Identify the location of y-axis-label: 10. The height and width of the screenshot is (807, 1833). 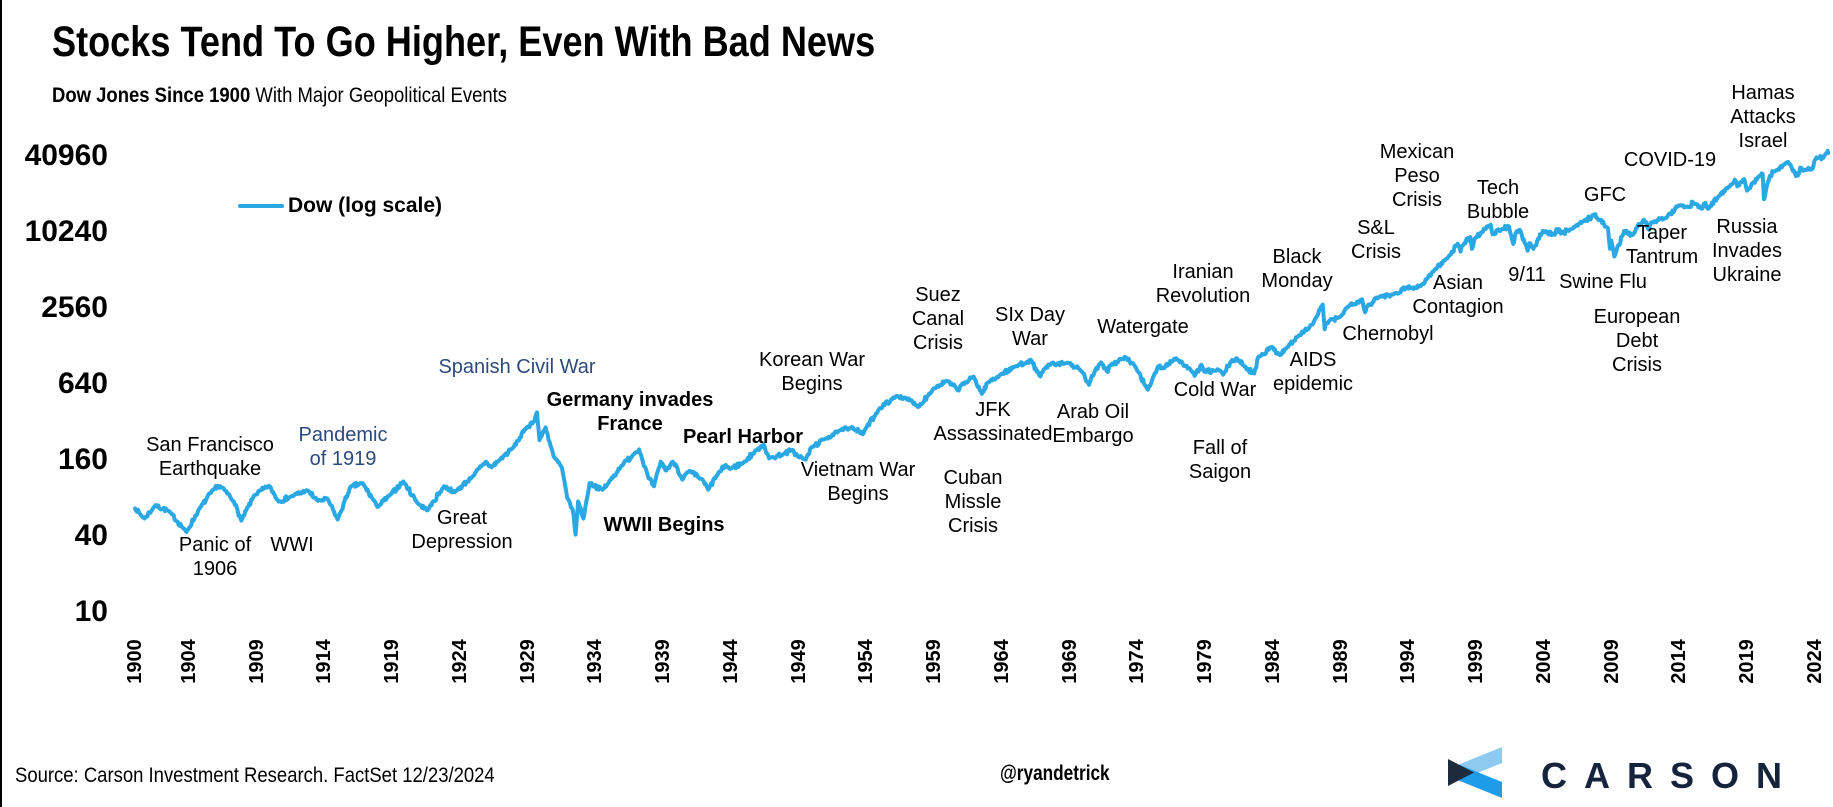
(91, 611).